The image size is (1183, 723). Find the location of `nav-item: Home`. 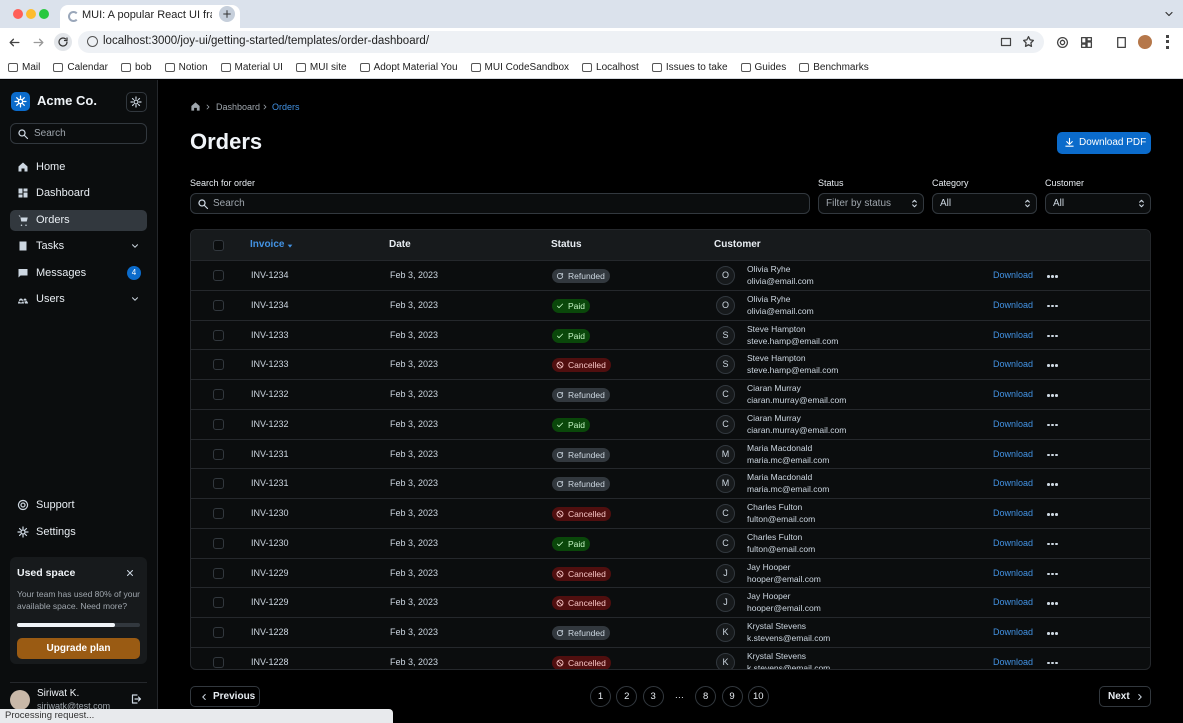

nav-item: Home is located at coordinates (78, 167).